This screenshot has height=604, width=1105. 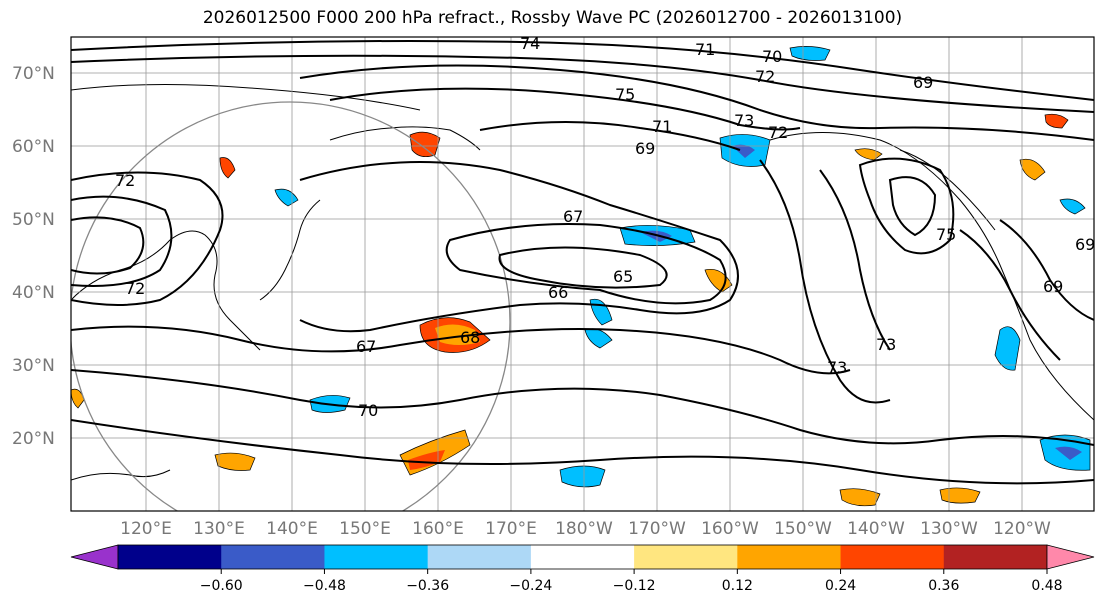 What do you see at coordinates (94, 557) in the screenshot?
I see `colorbar-extend-min` at bounding box center [94, 557].